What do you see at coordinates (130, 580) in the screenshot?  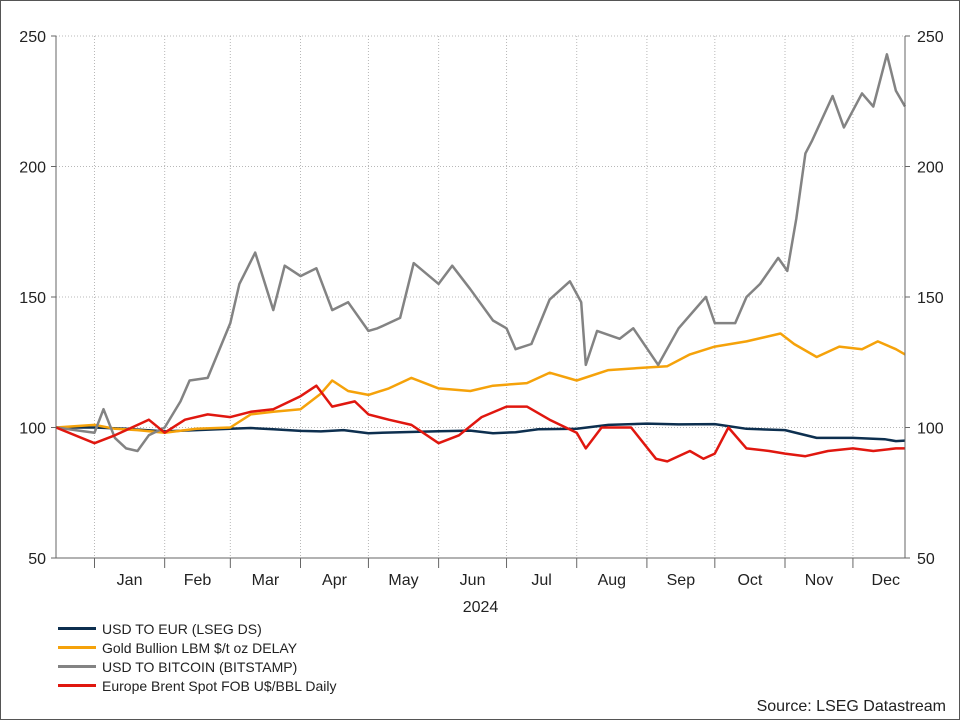 I see `x-tick-label: Jan` at bounding box center [130, 580].